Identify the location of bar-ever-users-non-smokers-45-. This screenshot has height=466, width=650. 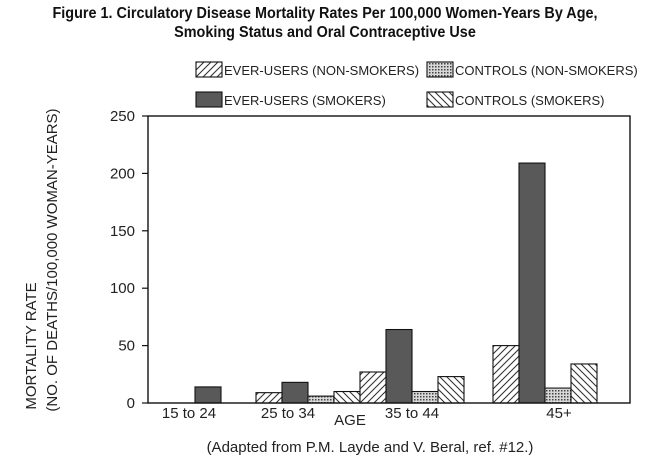
(506, 374).